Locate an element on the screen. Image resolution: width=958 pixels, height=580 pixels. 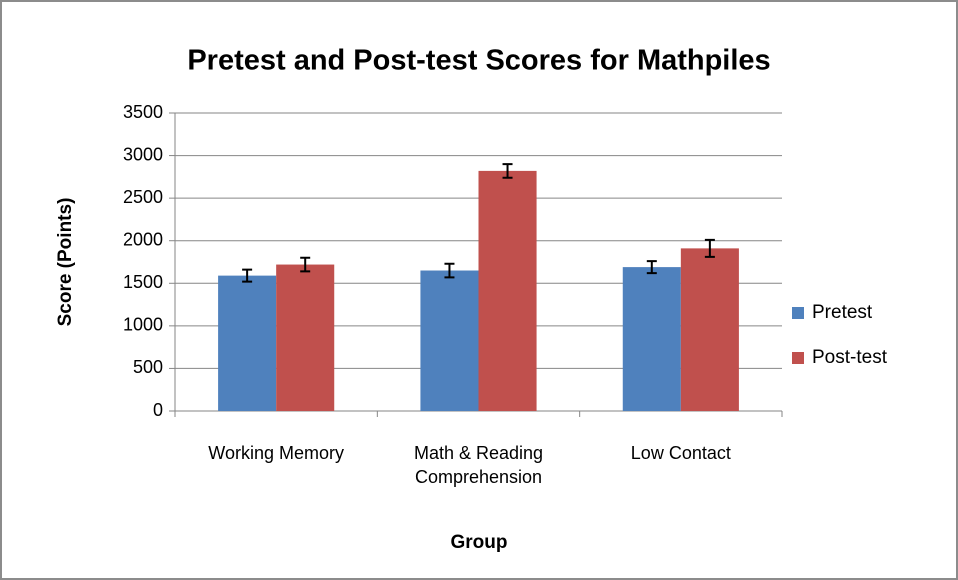
x-axis-label: Group is located at coordinates (479, 542).